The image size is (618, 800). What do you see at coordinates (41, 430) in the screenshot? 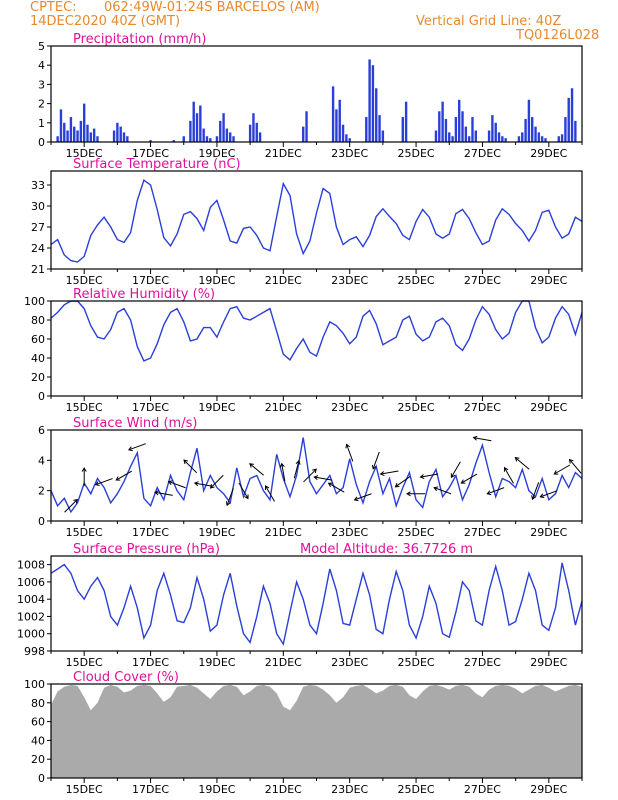
I see `wind-ytick-label: 6` at bounding box center [41, 430].